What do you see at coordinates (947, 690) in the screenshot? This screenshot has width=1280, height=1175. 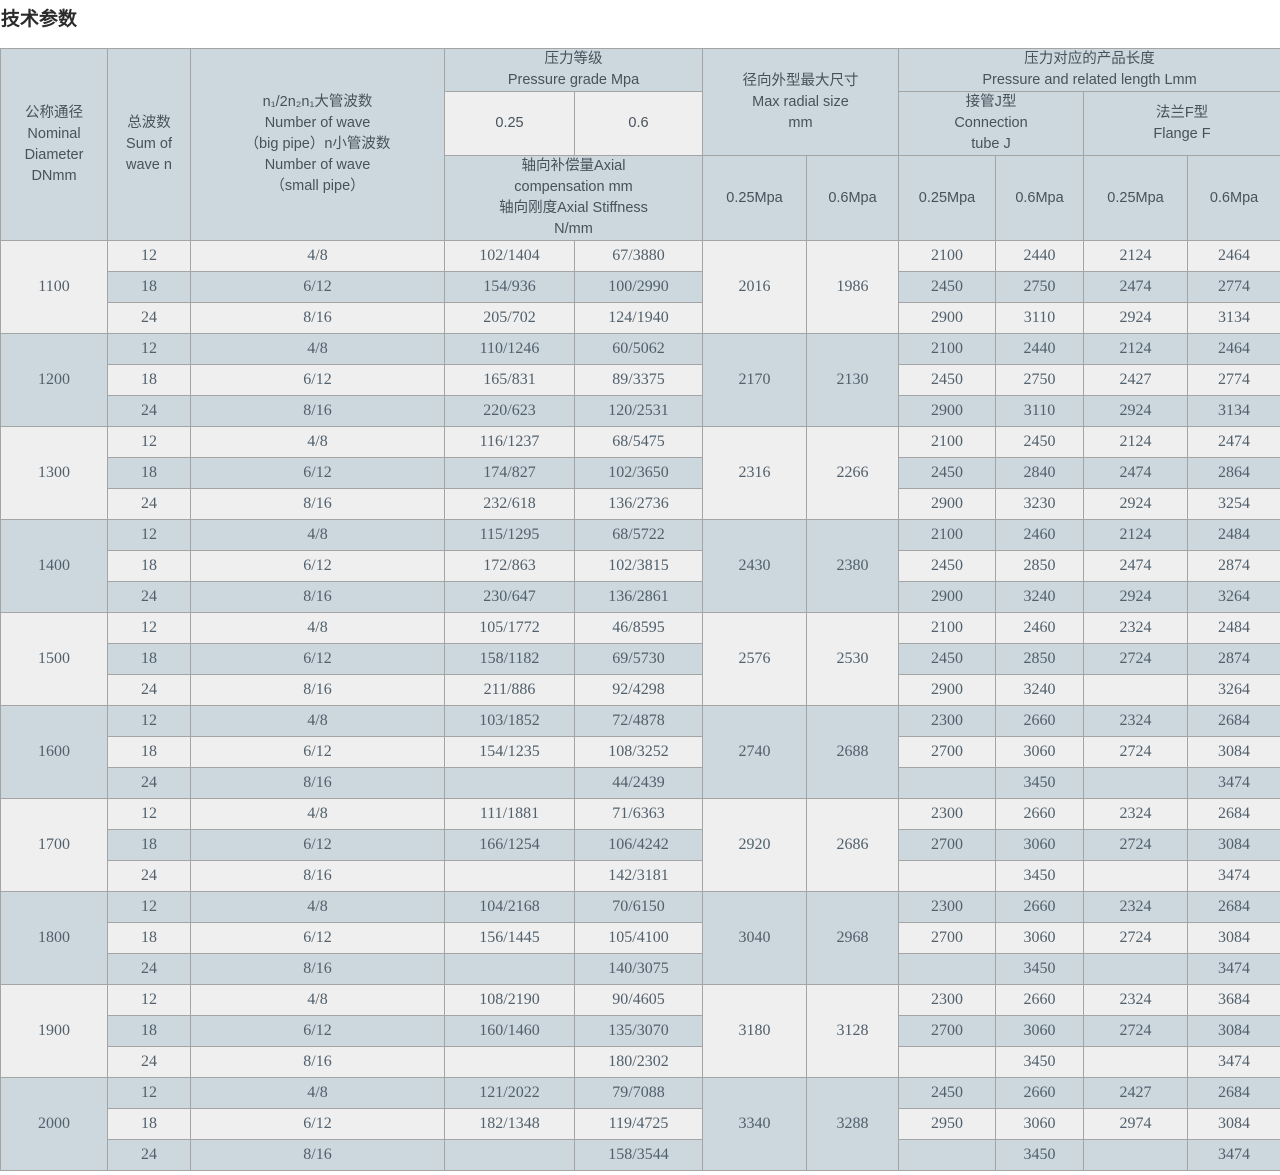 I see `length-j-025-cell: 2900` at bounding box center [947, 690].